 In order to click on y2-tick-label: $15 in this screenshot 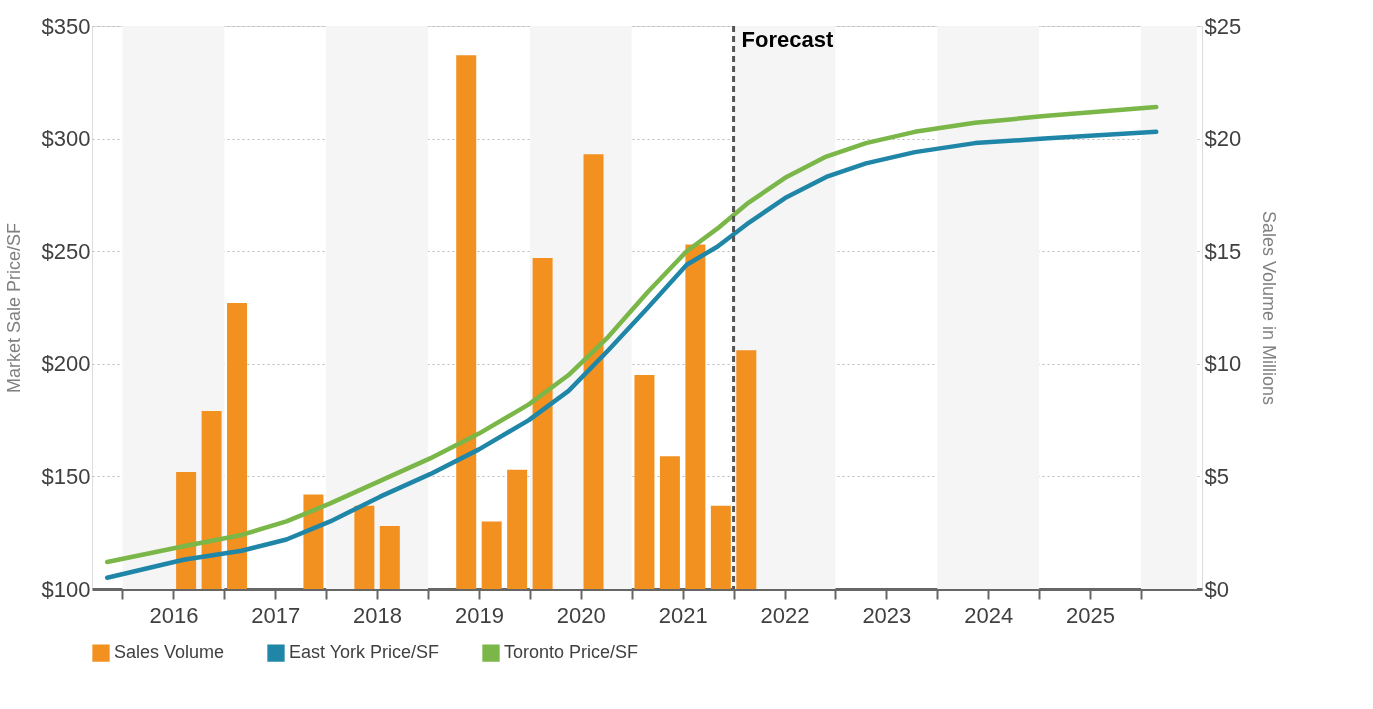, I will do `click(1223, 251)`.